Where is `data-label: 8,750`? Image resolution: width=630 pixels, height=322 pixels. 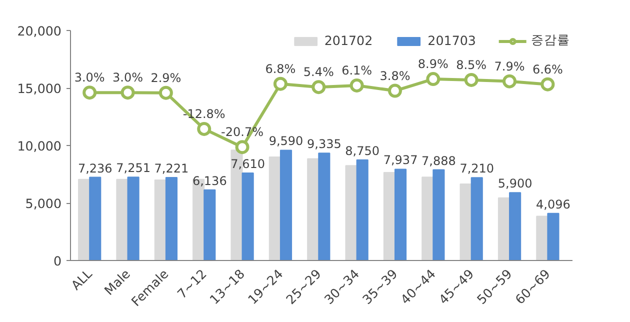 data-label: 8,750 is located at coordinates (362, 151).